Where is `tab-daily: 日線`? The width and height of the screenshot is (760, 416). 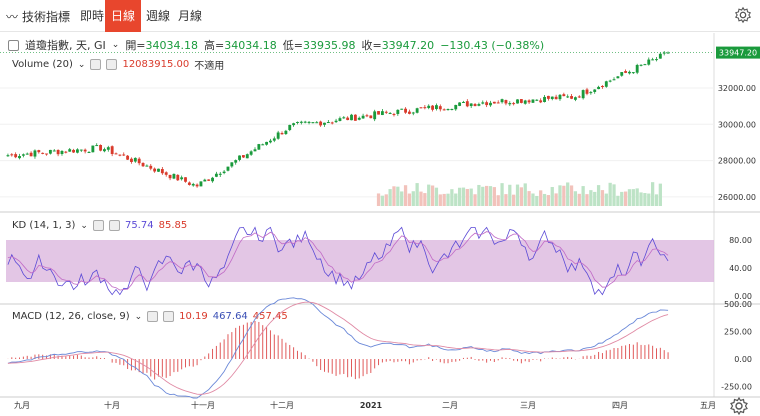 tab-daily: 日線 is located at coordinates (123, 16).